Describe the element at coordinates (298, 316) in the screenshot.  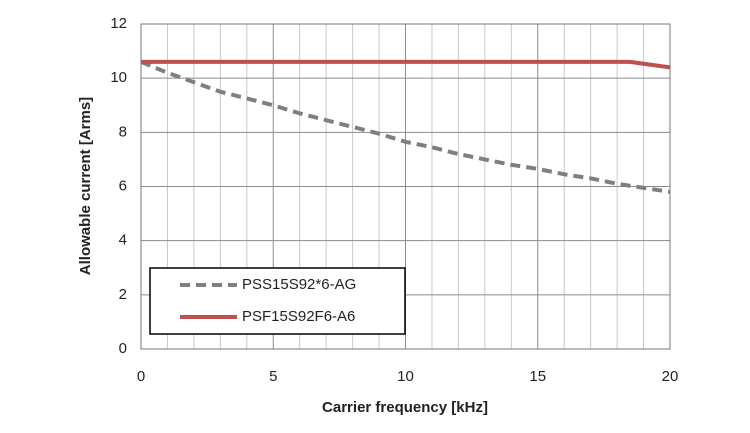
I see `legend-label: PSF15S92F6-A6` at that location.